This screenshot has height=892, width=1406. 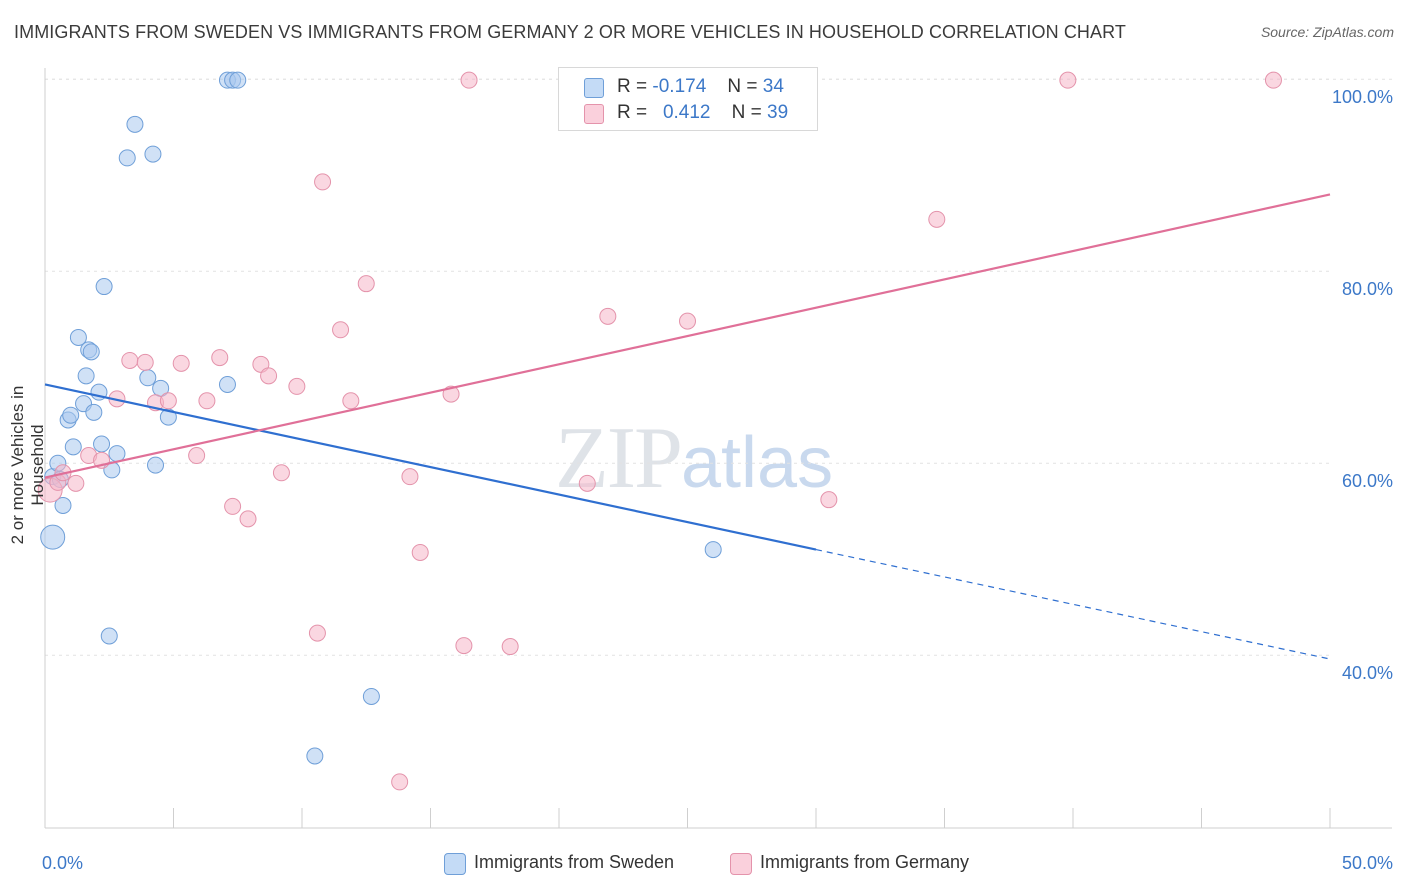 I want to click on legend-swatch-sweden, so click(x=594, y=88).